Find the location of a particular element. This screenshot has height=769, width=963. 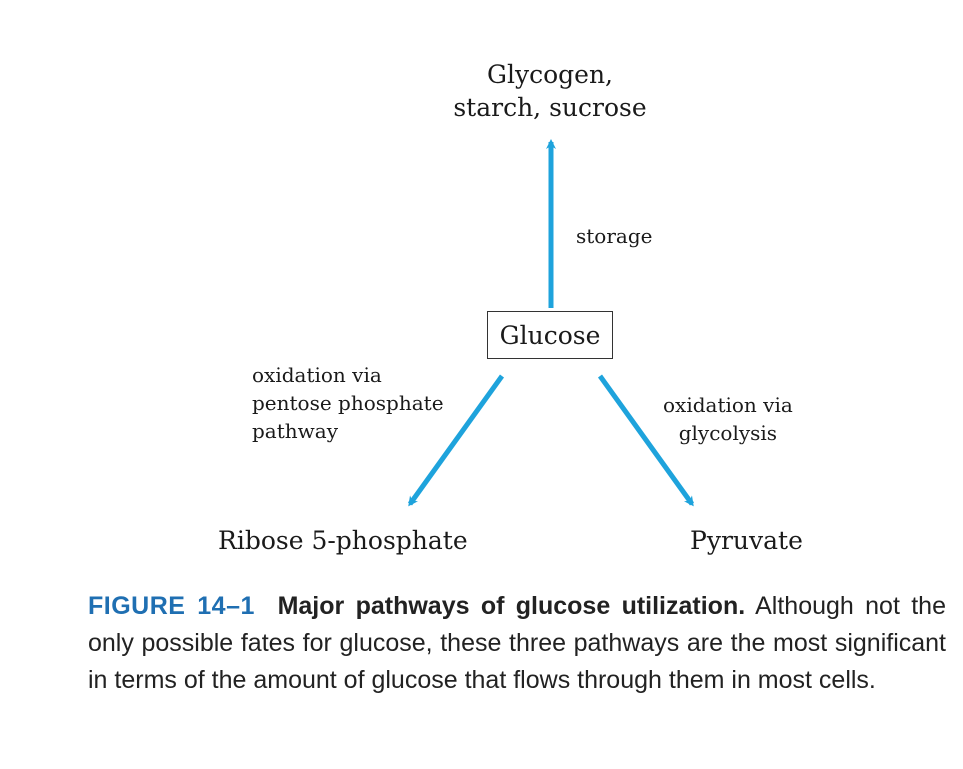

edge-left-line3: pathway is located at coordinates (295, 431).